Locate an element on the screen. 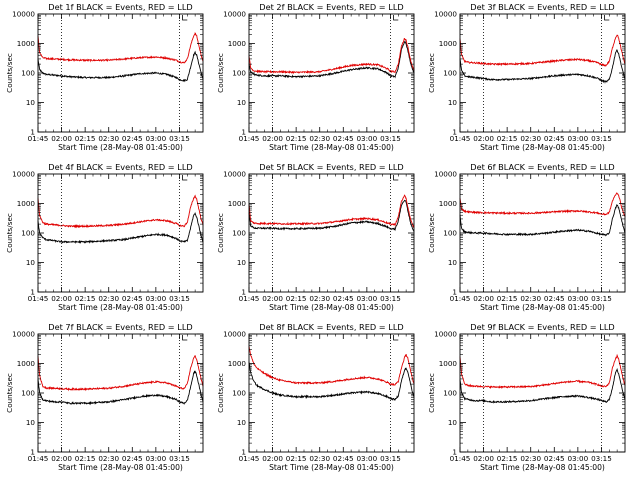  chart-title: Det 5f BLACK = Events, RED = LLD is located at coordinates (331, 167).